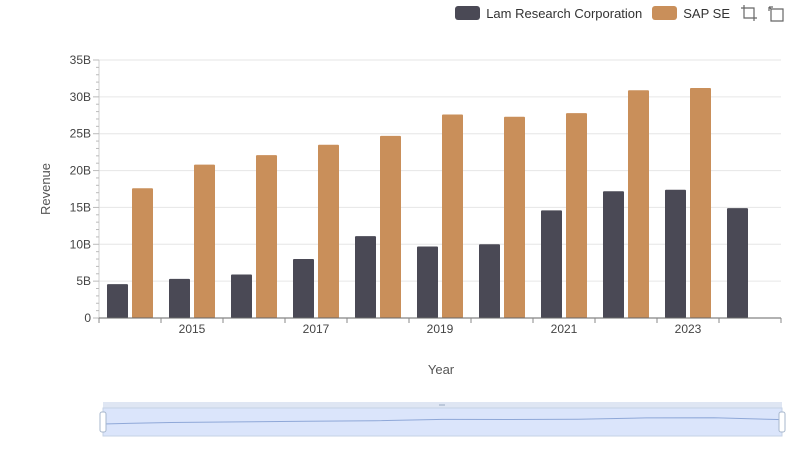 This screenshot has height=461, width=800. I want to click on data-zoom-slider, so click(442, 419).